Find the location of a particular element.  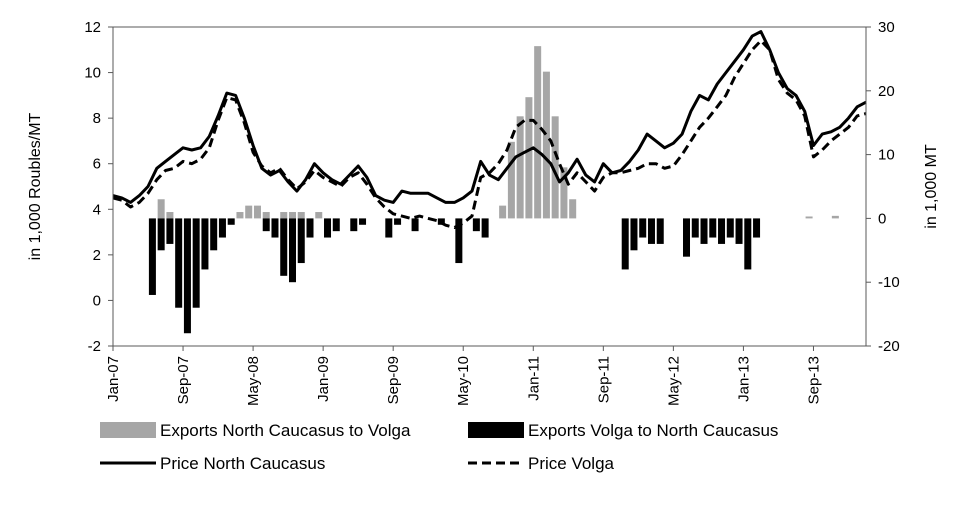

legend-label-price-nc: Price North Caucasus is located at coordinates (242, 463).